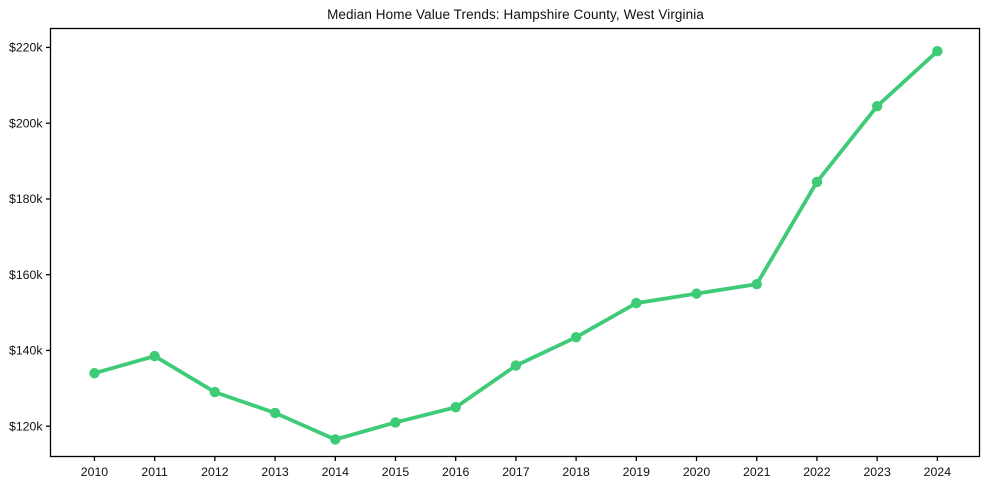  Describe the element at coordinates (275, 472) in the screenshot. I see `x-tick-label: 2013` at that location.